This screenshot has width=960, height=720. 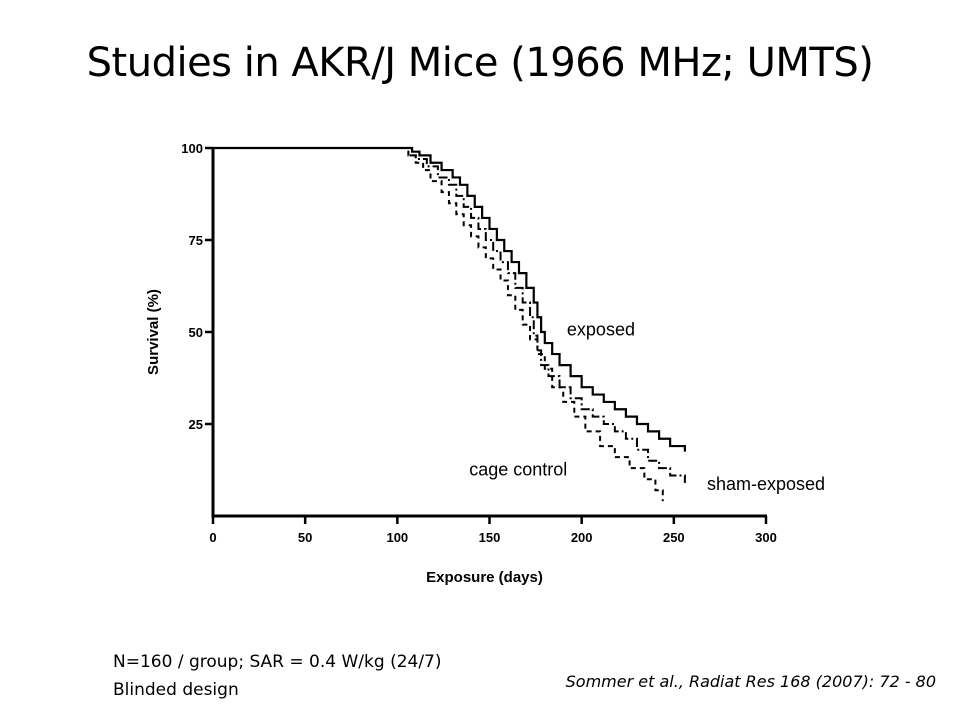 What do you see at coordinates (192, 148) in the screenshot?
I see `y-tick-label: 100` at bounding box center [192, 148].